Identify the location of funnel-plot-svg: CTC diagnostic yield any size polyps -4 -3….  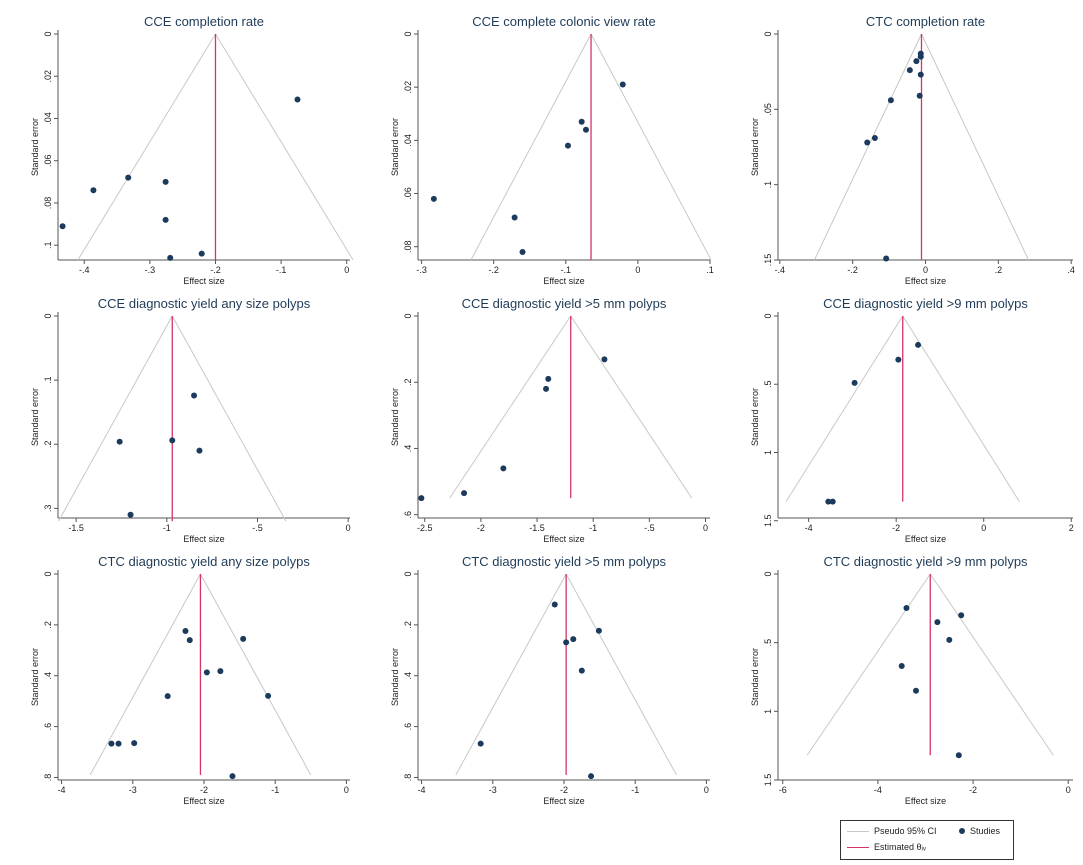
(190, 680).